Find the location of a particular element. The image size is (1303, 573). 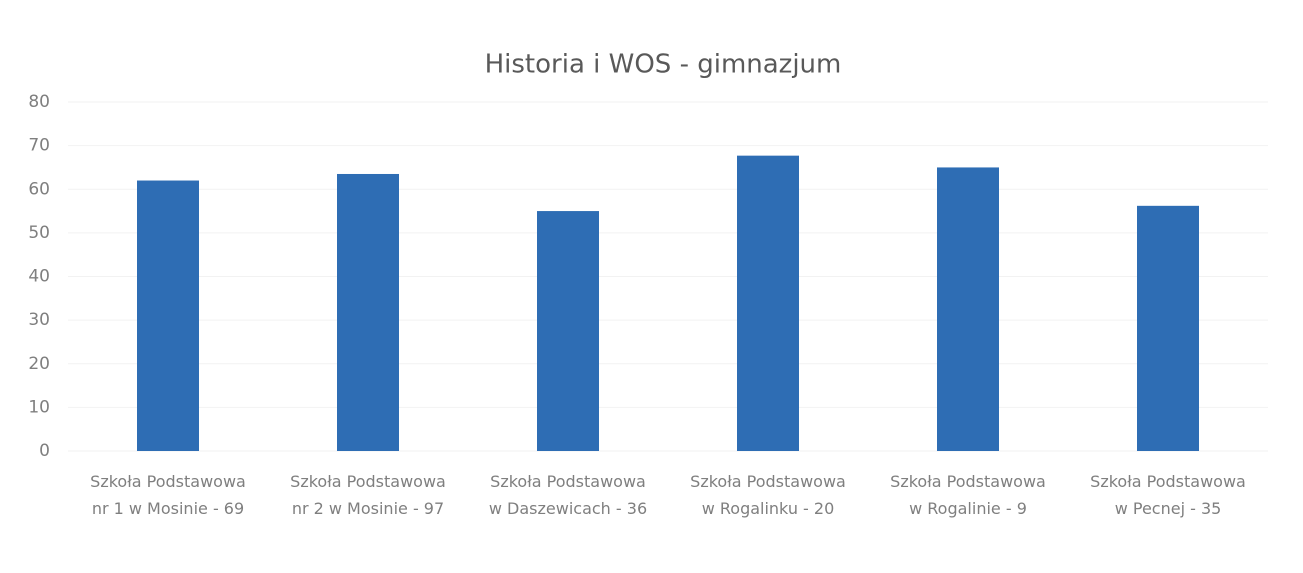

x-tick-label: Szkoła Podstawowa nr 1 w Mosinie - 69 is located at coordinates (168, 495).